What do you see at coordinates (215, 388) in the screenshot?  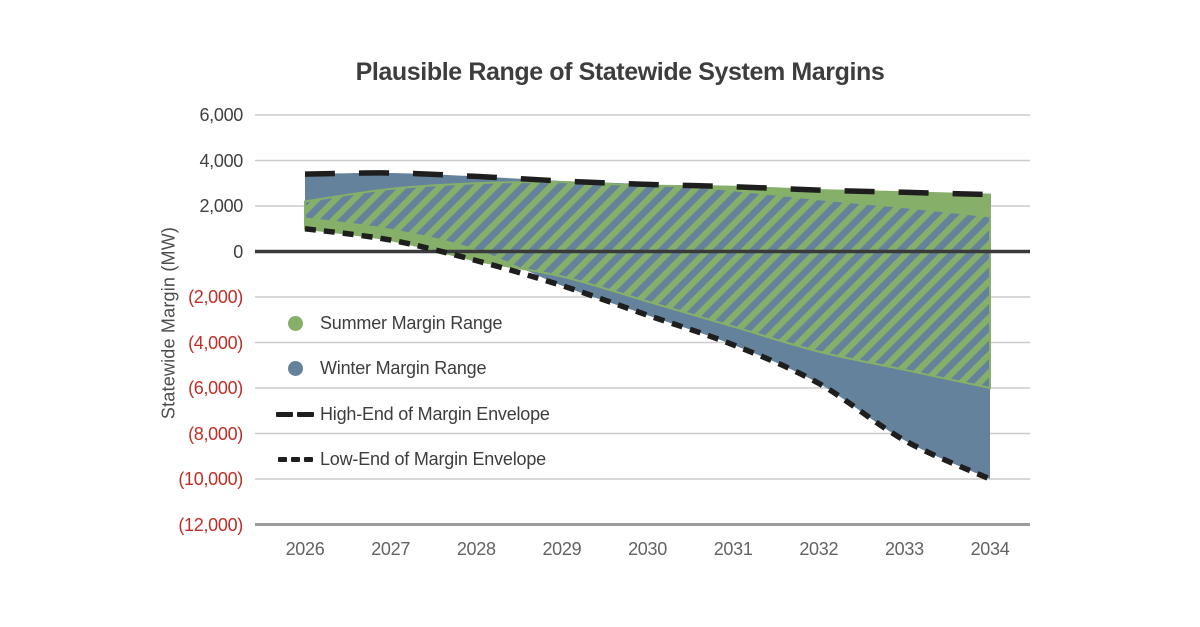 I see `y-tick-label: (6,000)` at bounding box center [215, 388].